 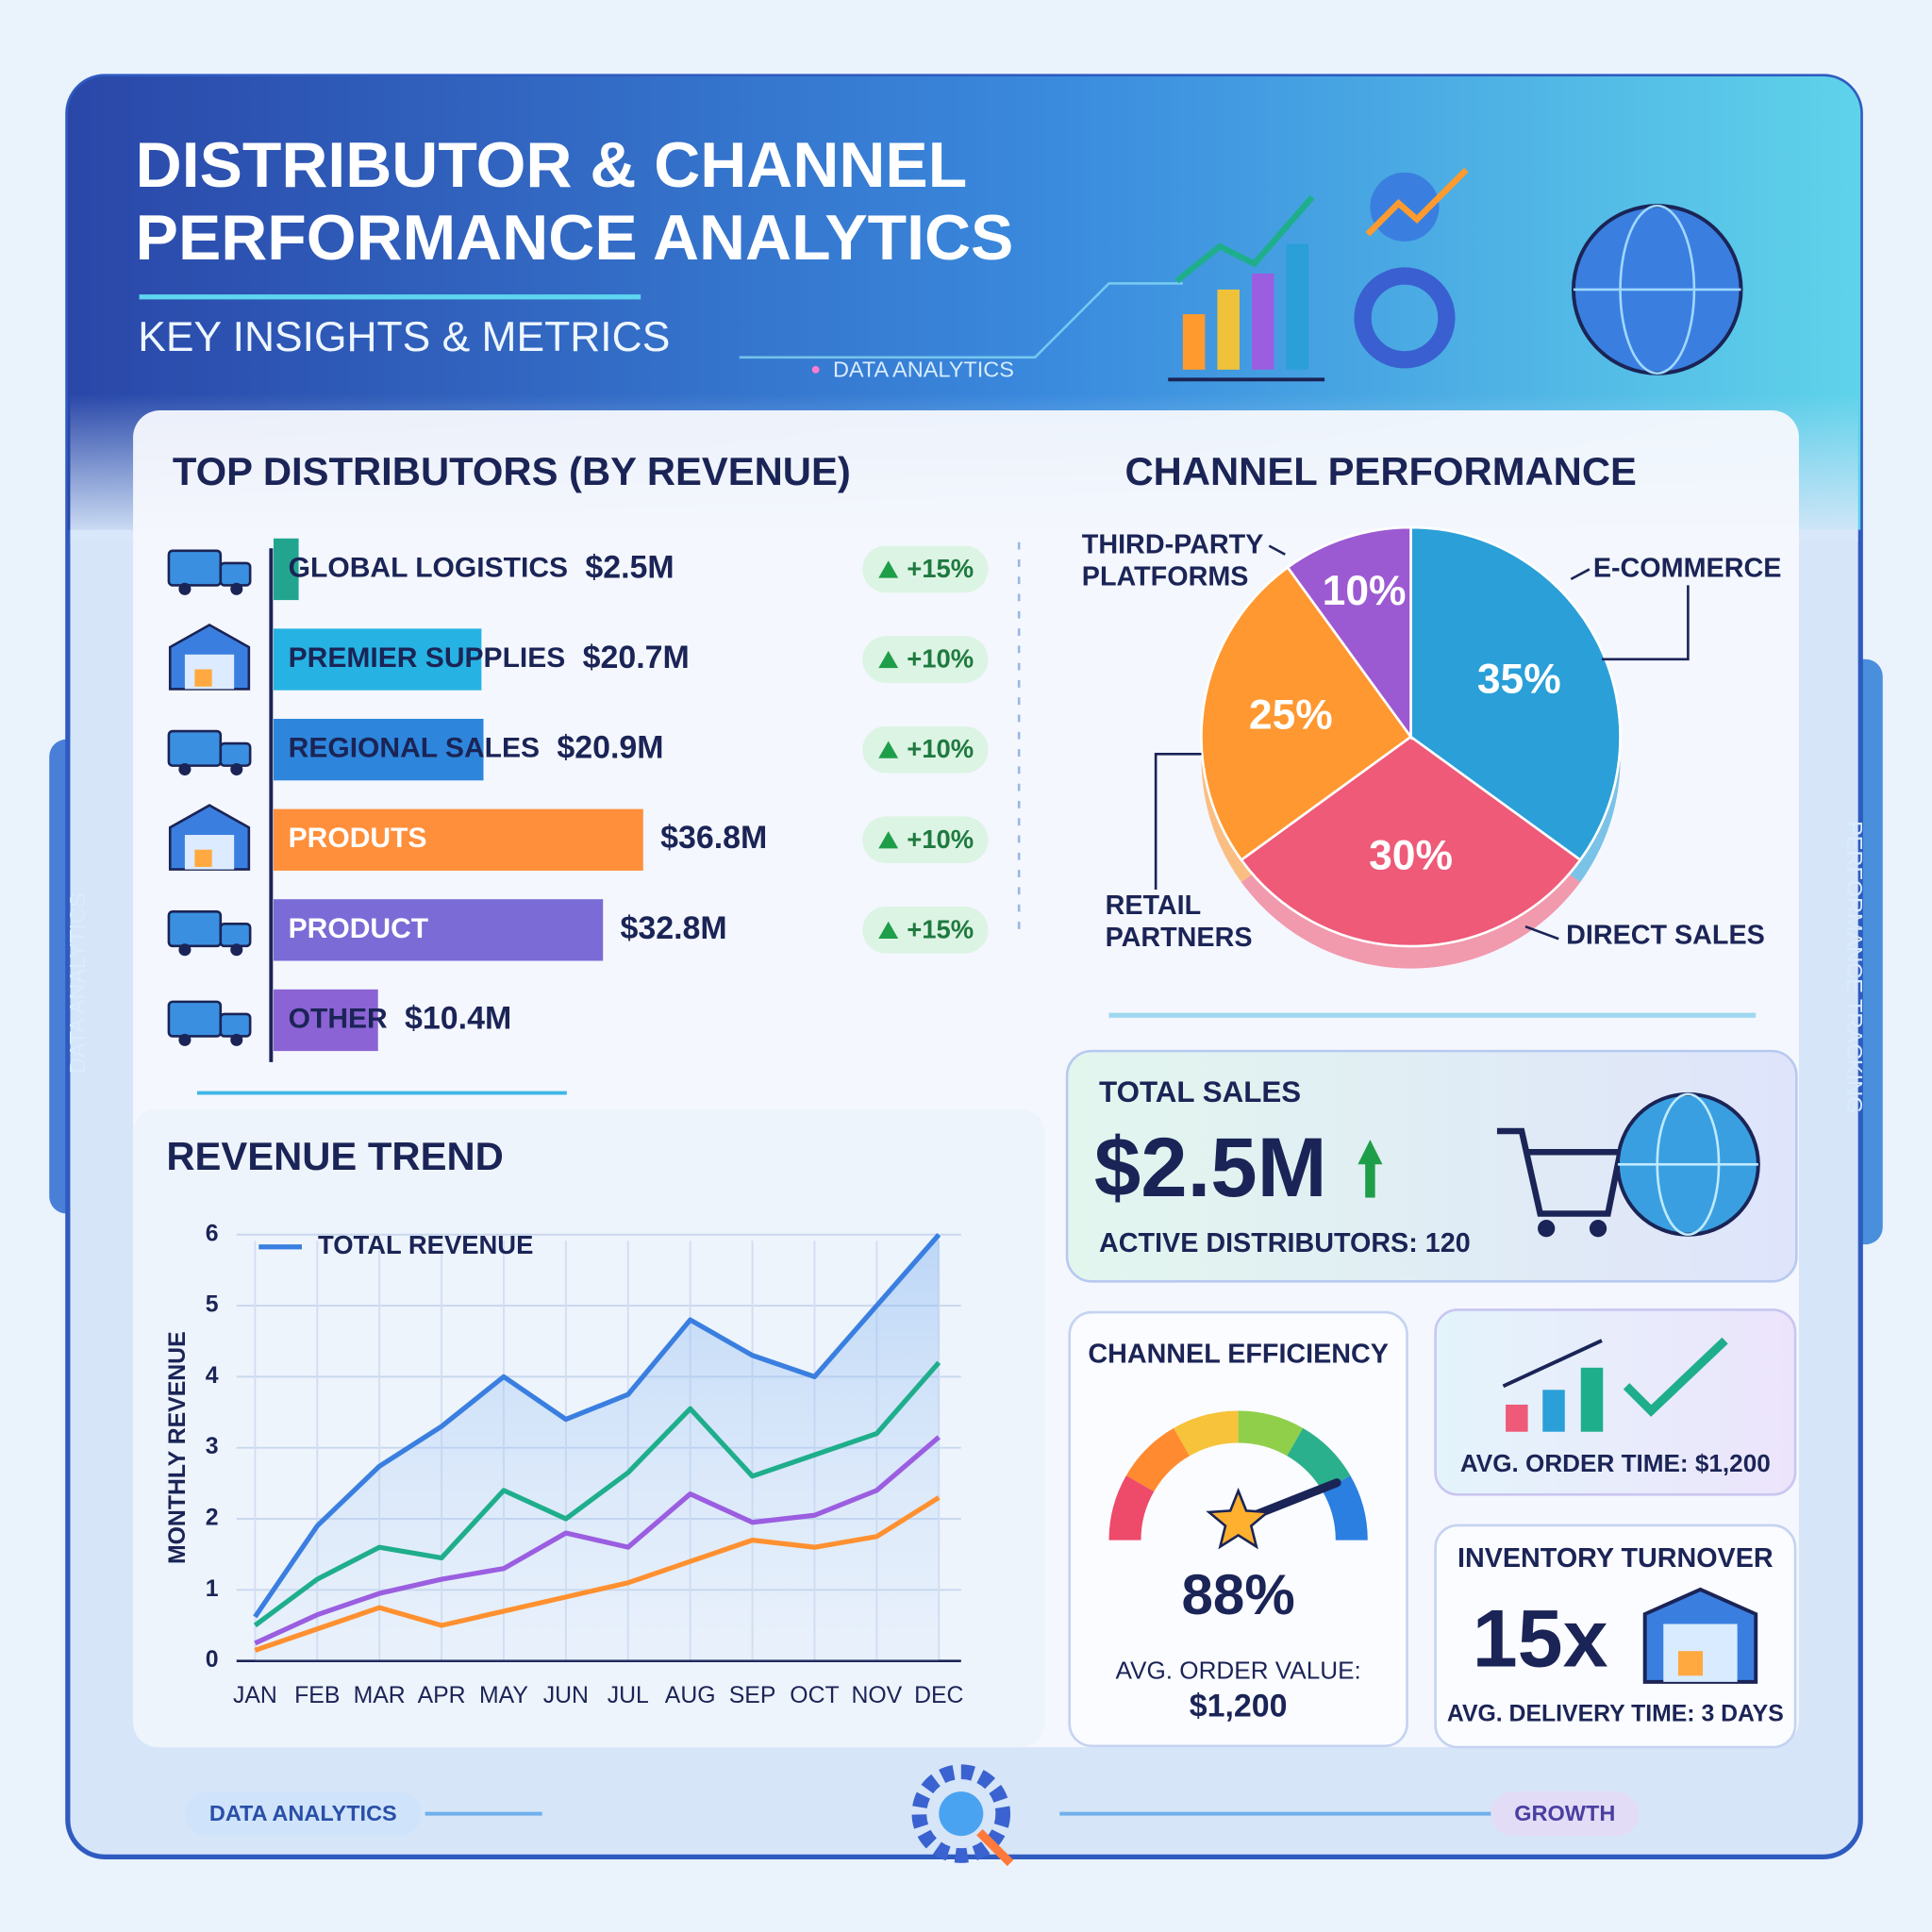 I want to click on bar-category: OTHER, so click(x=339, y=1018).